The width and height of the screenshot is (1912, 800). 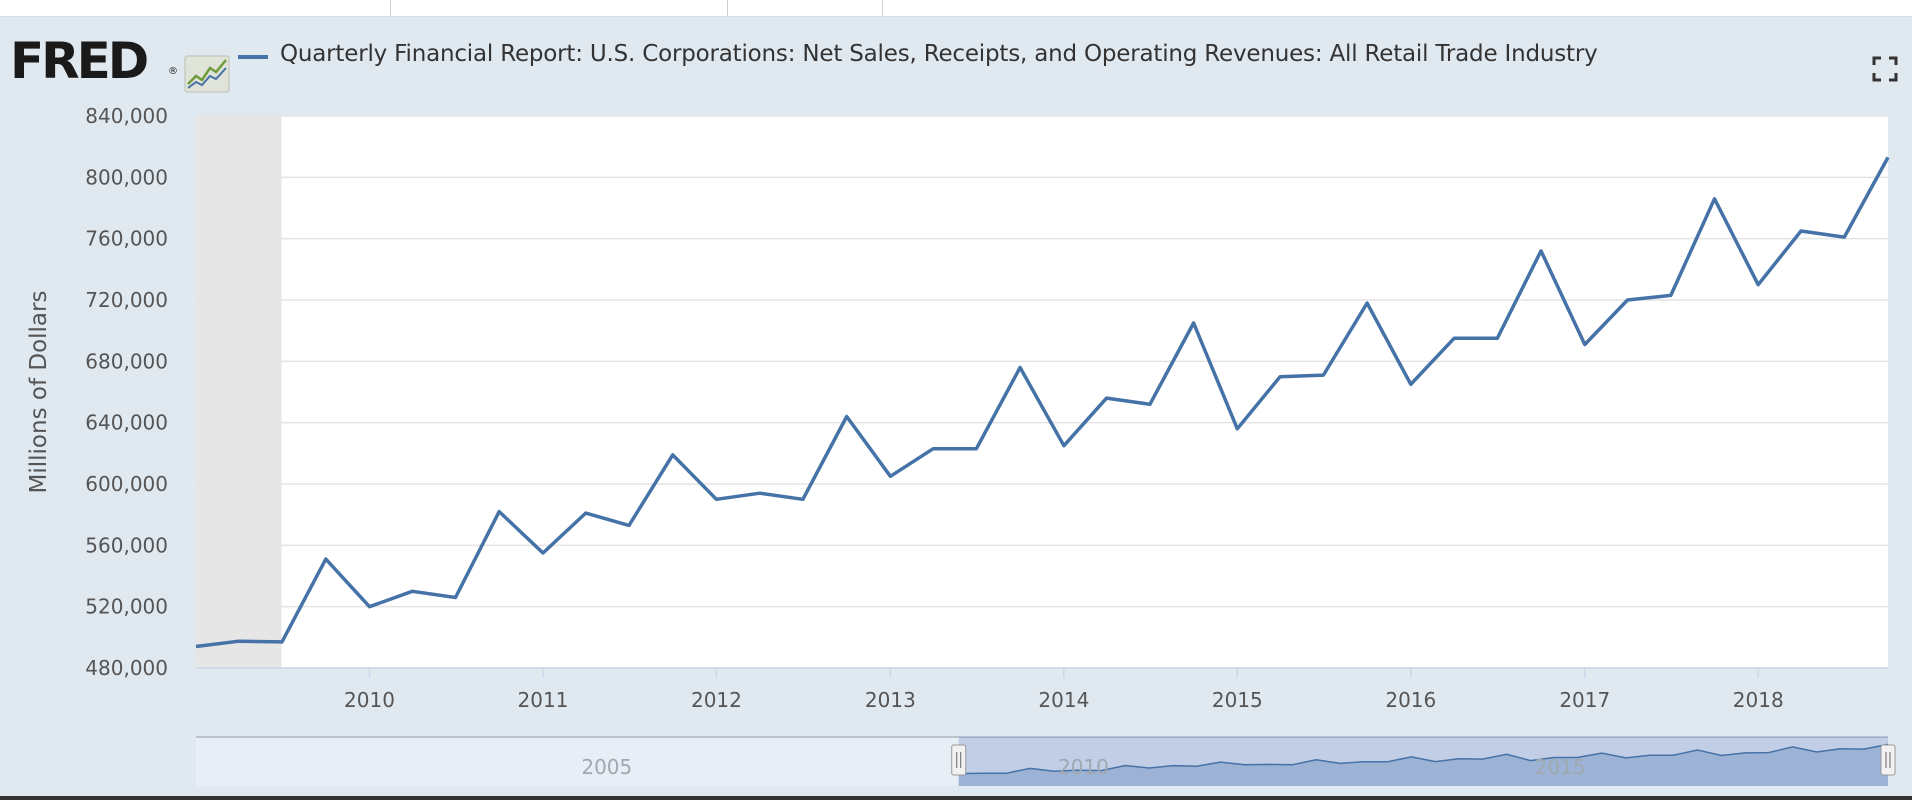 What do you see at coordinates (1423, 759) in the screenshot?
I see `navigator-series-line` at bounding box center [1423, 759].